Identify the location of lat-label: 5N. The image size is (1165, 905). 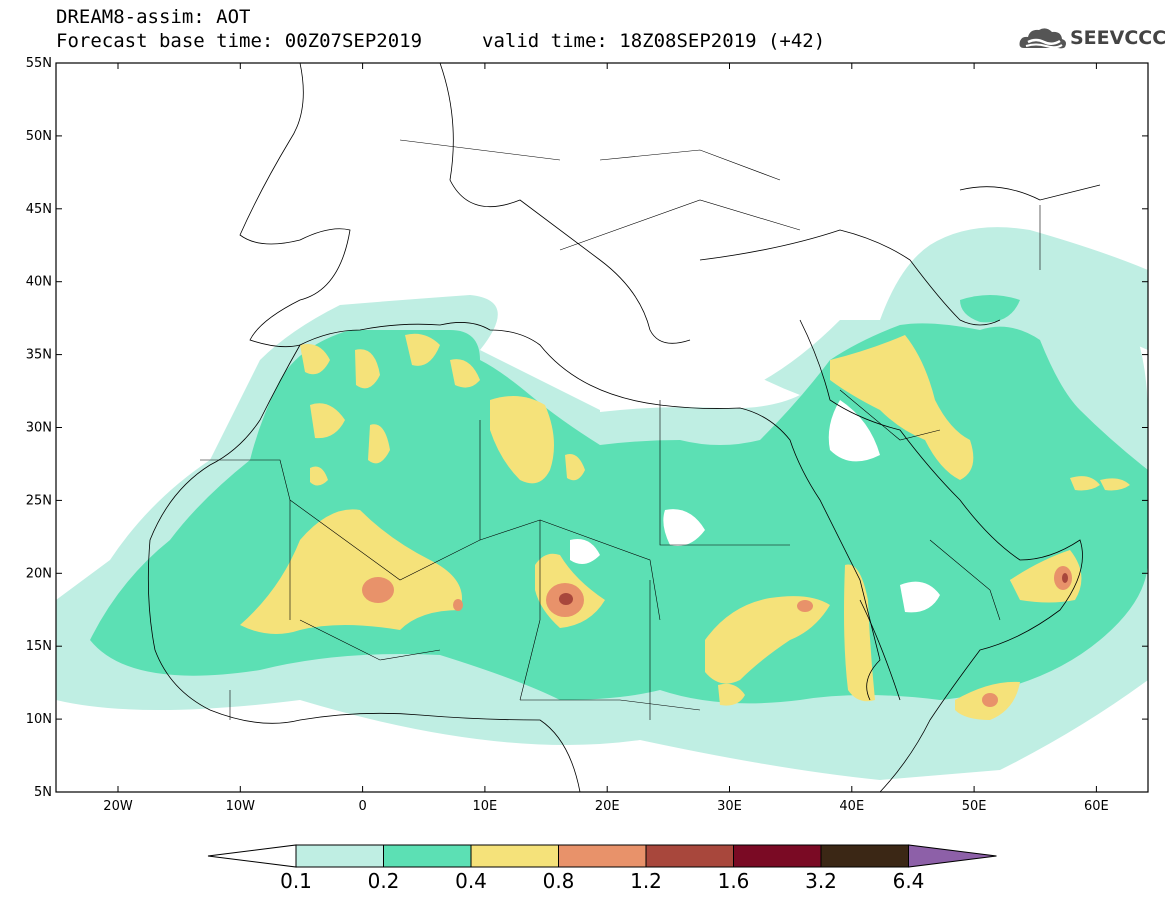
(43, 792).